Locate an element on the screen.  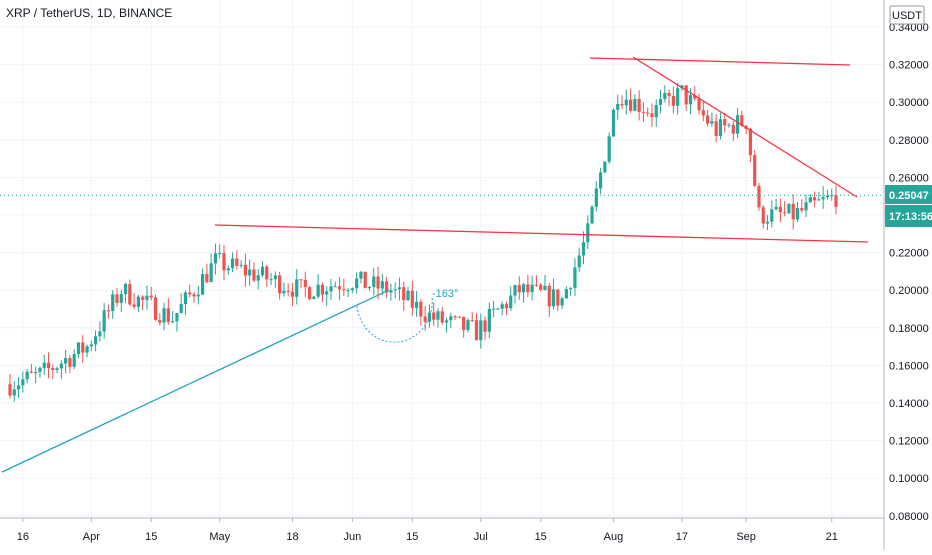
price-tick-label: 0.10000 is located at coordinates (909, 479).